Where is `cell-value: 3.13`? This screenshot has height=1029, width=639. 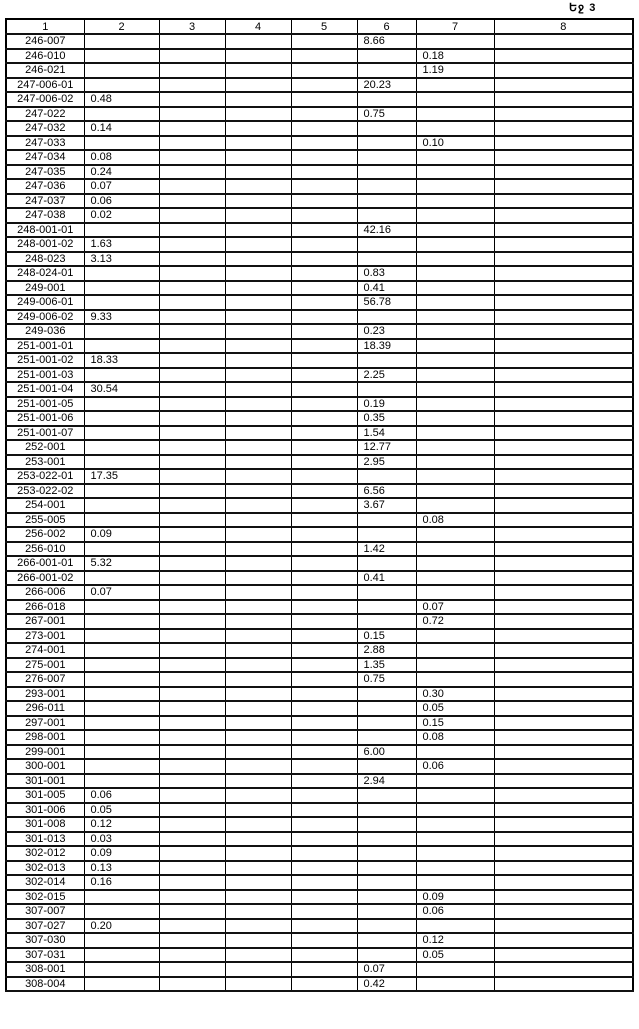 cell-value: 3.13 is located at coordinates (121, 259).